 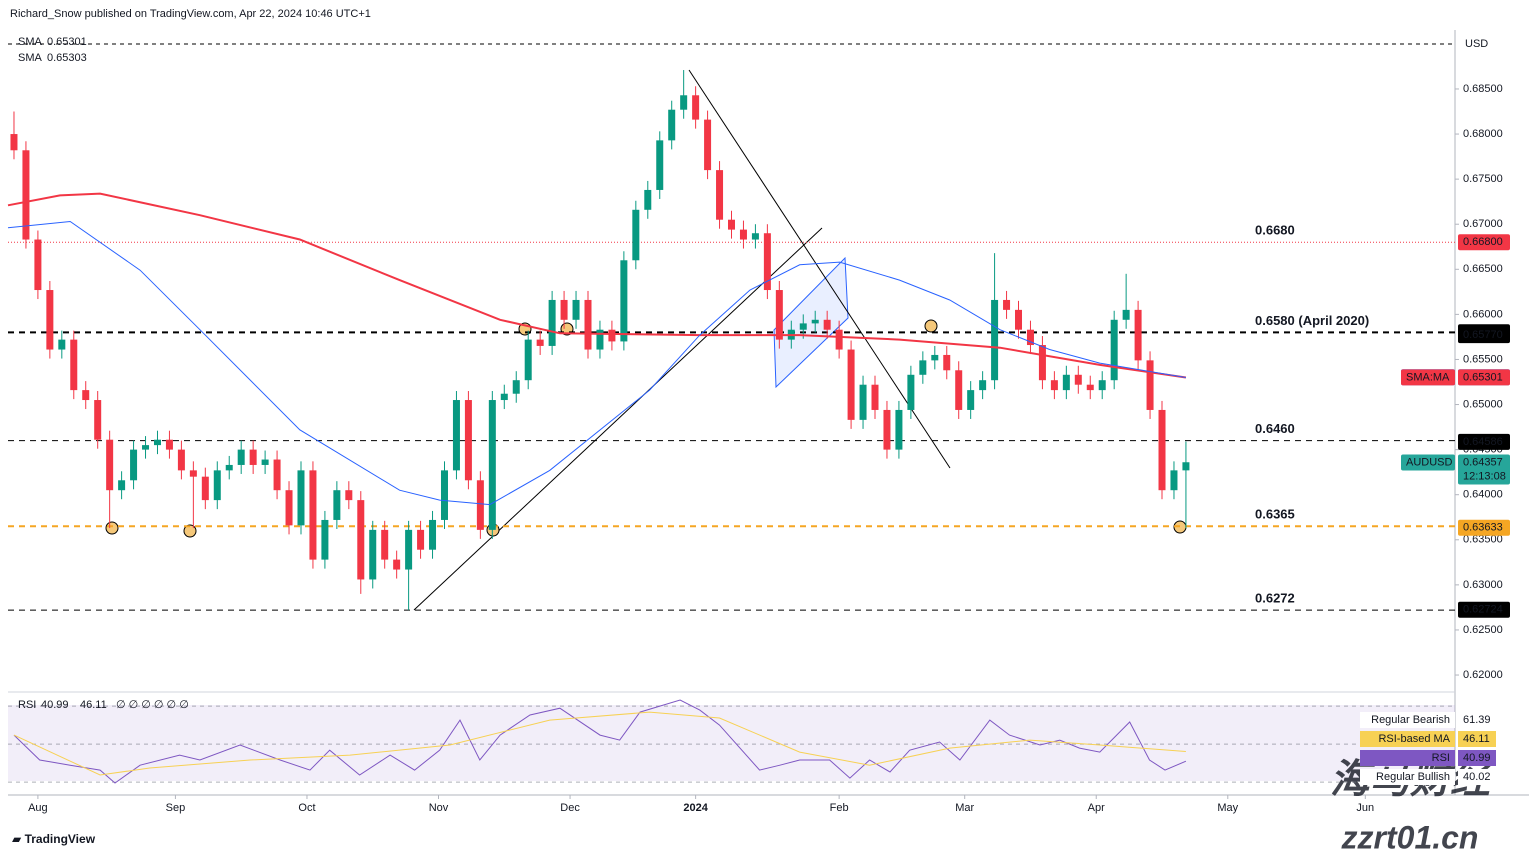 What do you see at coordinates (439, 808) in the screenshot?
I see `x-tick-label: Nov` at bounding box center [439, 808].